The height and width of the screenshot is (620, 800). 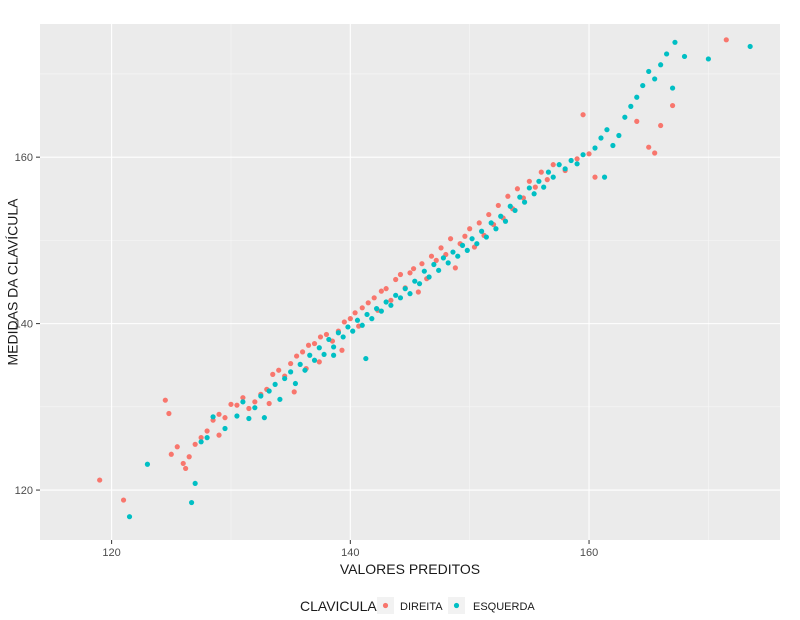 I want to click on legend-dot-esquerda, so click(x=456, y=605).